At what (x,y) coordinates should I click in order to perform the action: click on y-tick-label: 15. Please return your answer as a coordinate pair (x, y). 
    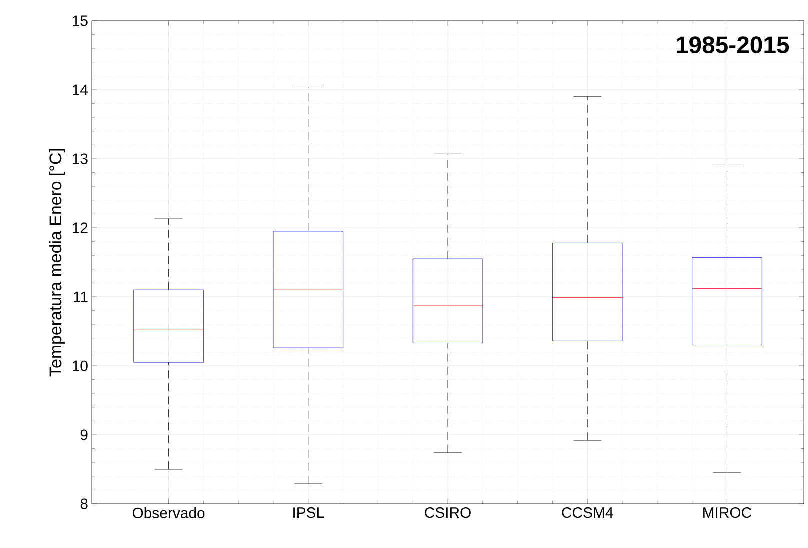
    Looking at the image, I should click on (80, 21).